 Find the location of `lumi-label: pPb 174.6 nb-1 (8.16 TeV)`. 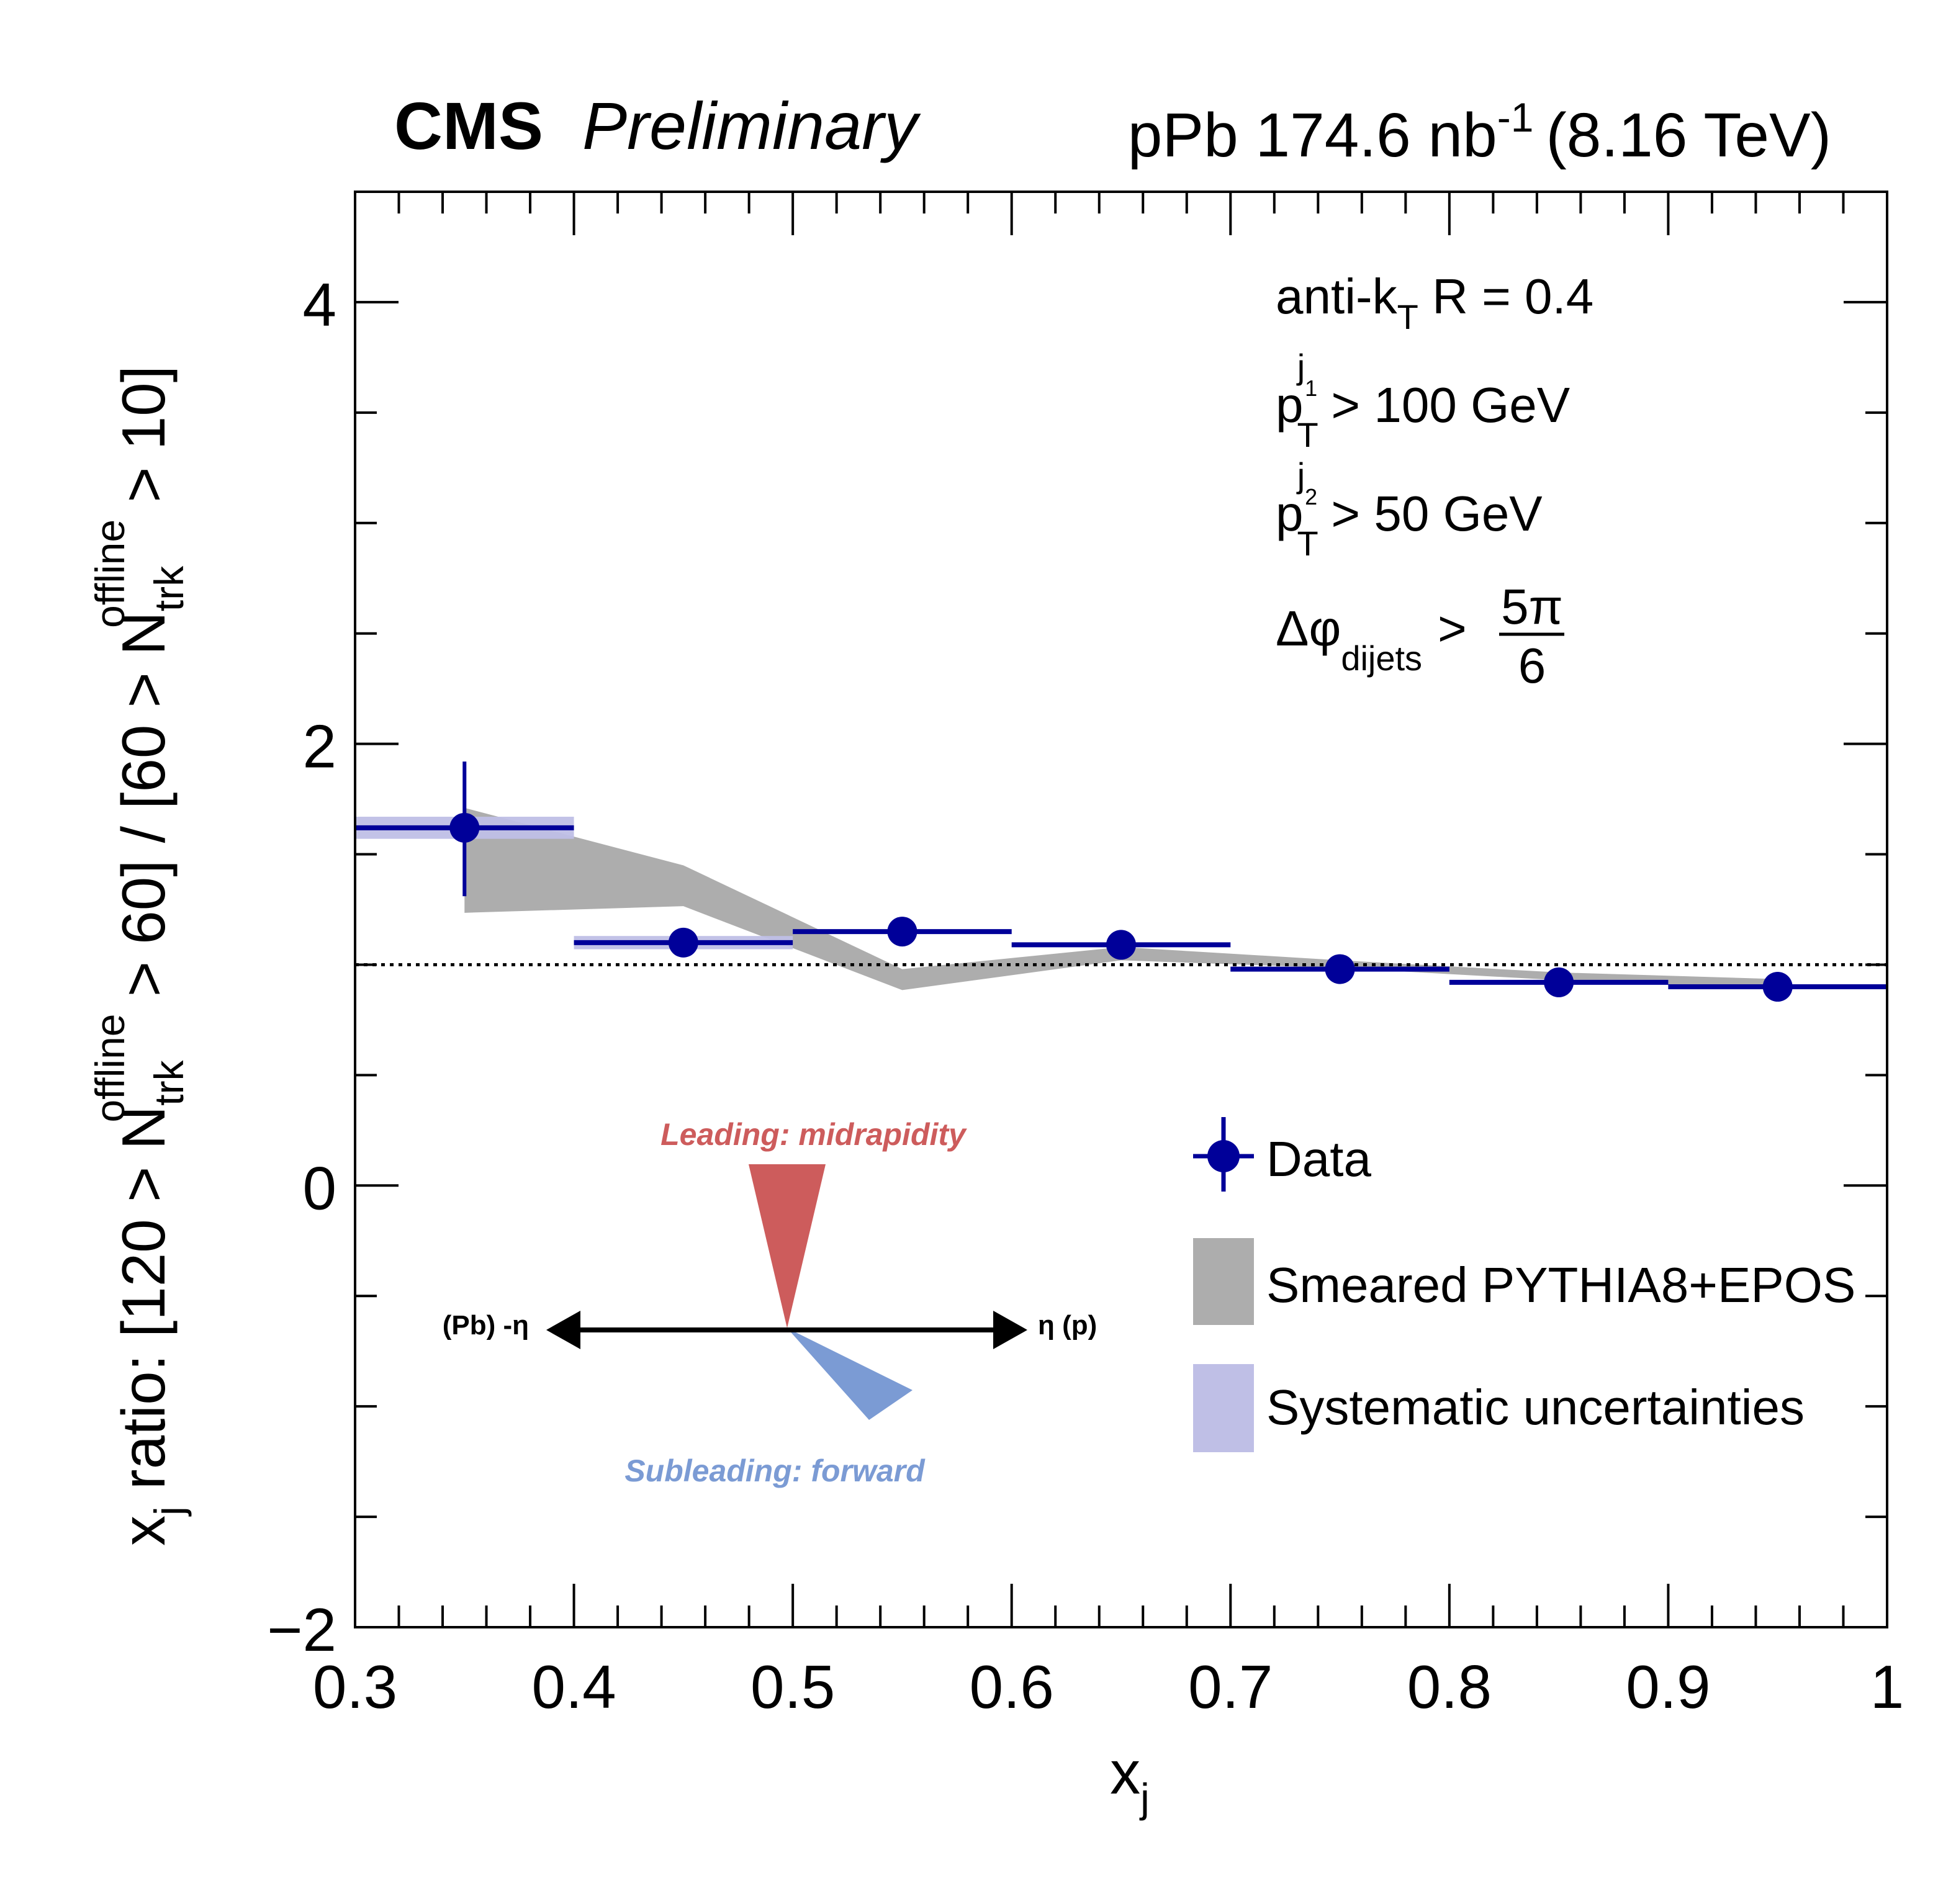

lumi-label: pPb 174.6 nb-1 (8.16 TeV) is located at coordinates (1479, 132).